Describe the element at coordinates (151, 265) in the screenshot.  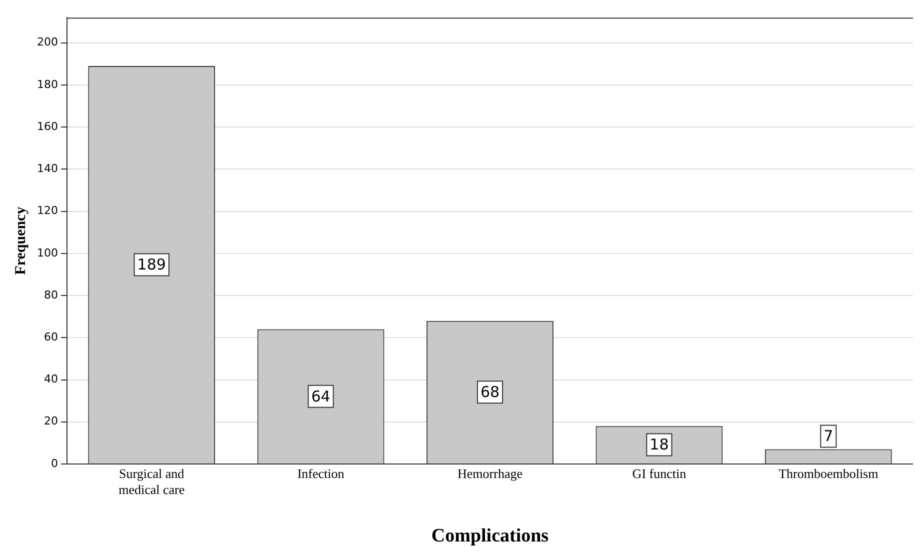
I see `data-label: 189` at that location.